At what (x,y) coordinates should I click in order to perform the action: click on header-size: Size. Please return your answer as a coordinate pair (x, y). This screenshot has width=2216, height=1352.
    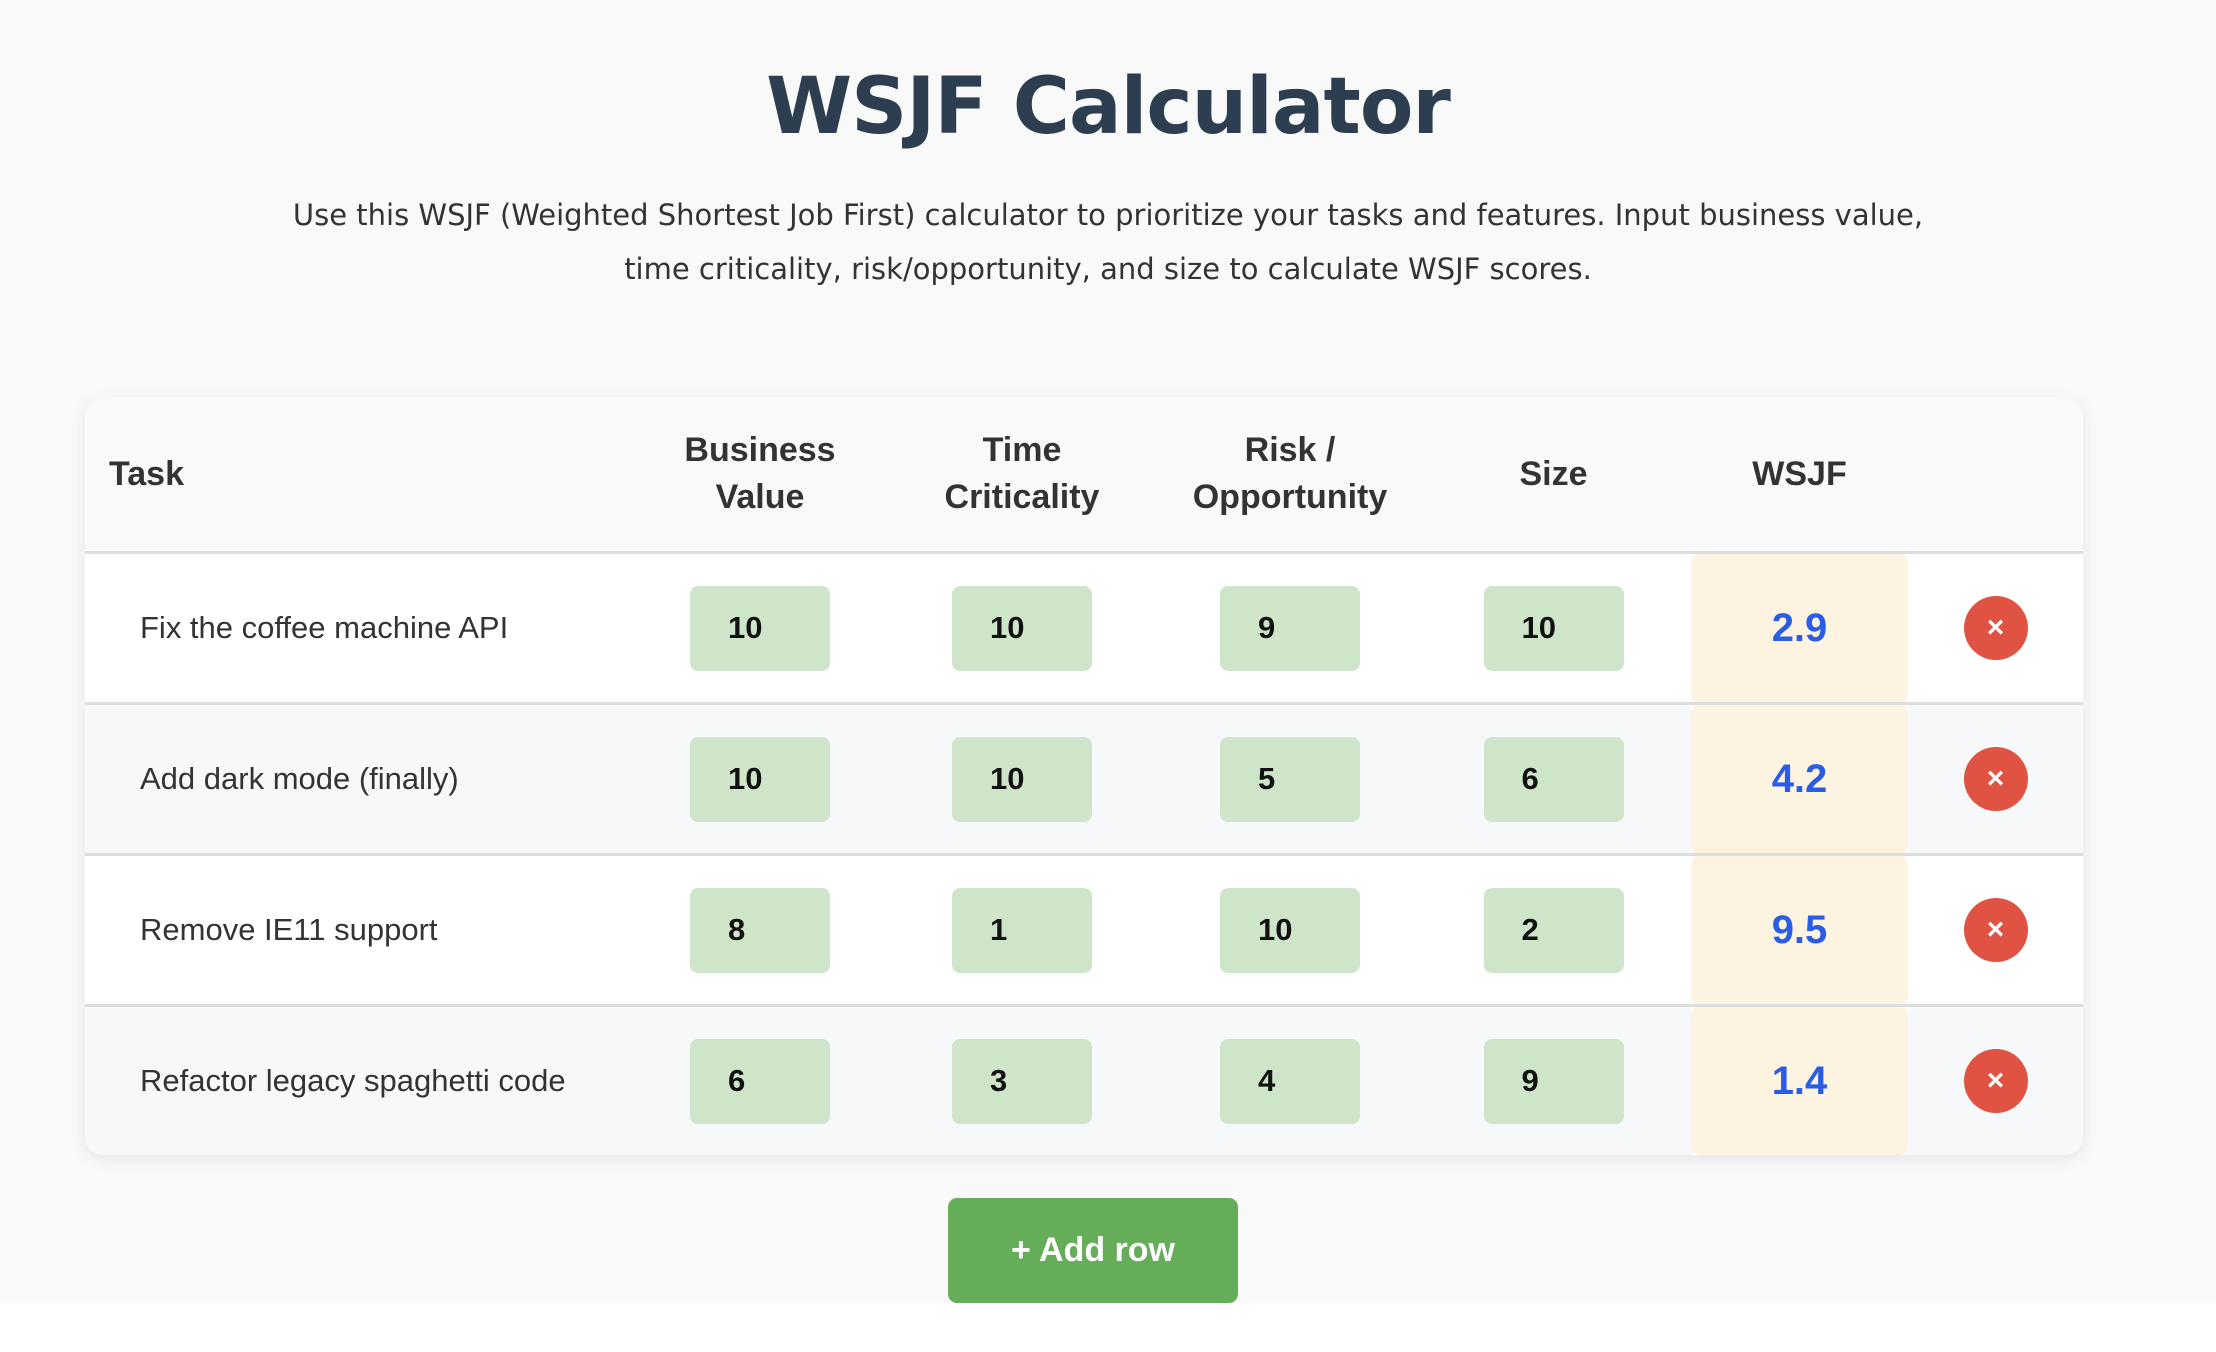
    Looking at the image, I should click on (1553, 475).